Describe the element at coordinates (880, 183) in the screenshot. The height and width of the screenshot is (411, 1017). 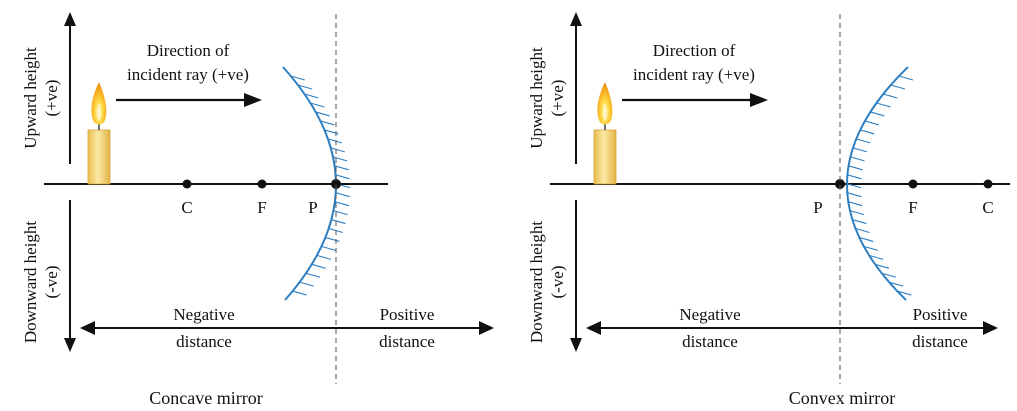
I see `convex-mirror-icon` at that location.